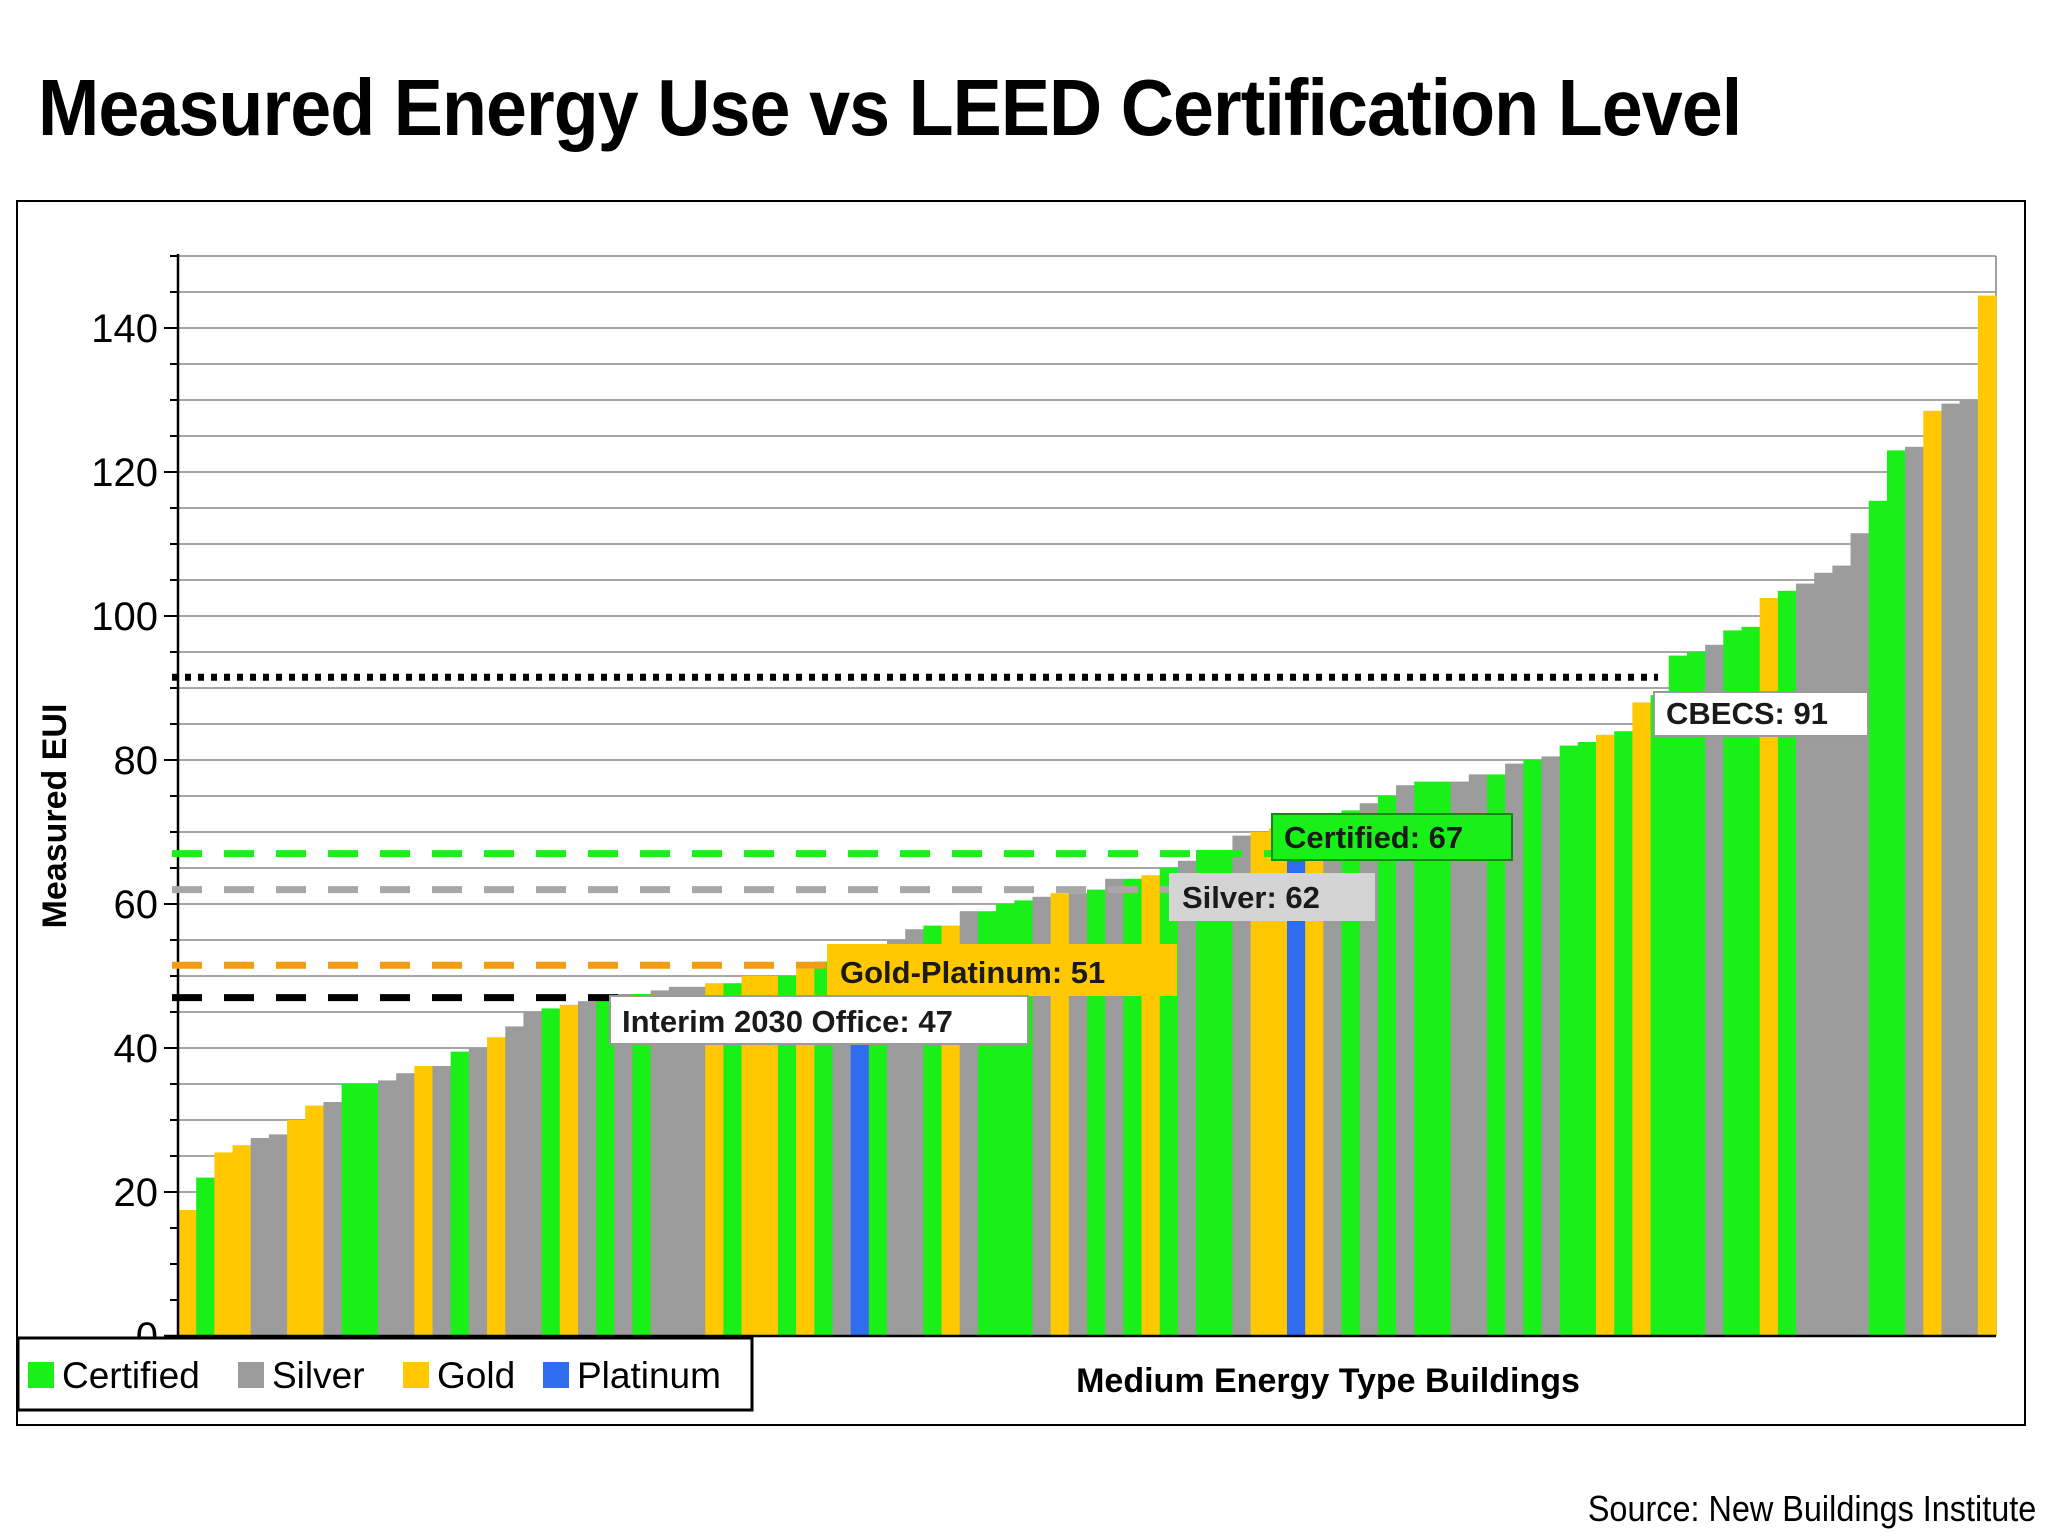 This screenshot has width=2048, height=1536. What do you see at coordinates (131, 1375) in the screenshot?
I see `legend-label: Certified` at bounding box center [131, 1375].